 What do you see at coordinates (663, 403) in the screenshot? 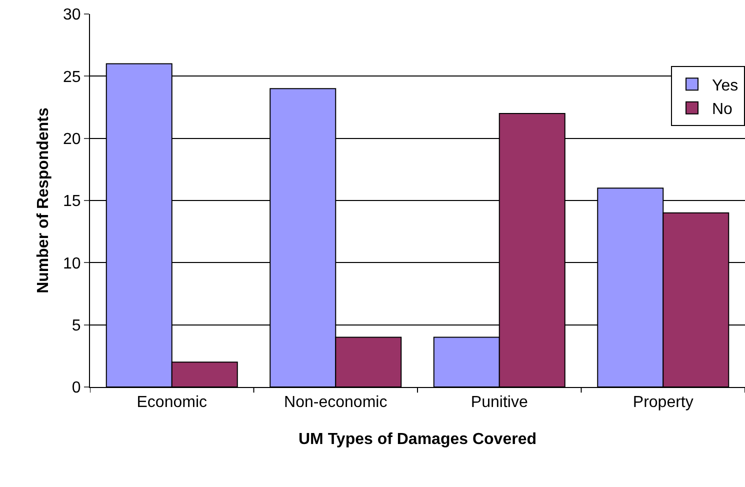
I see `x-tick-label: Property` at bounding box center [663, 403].